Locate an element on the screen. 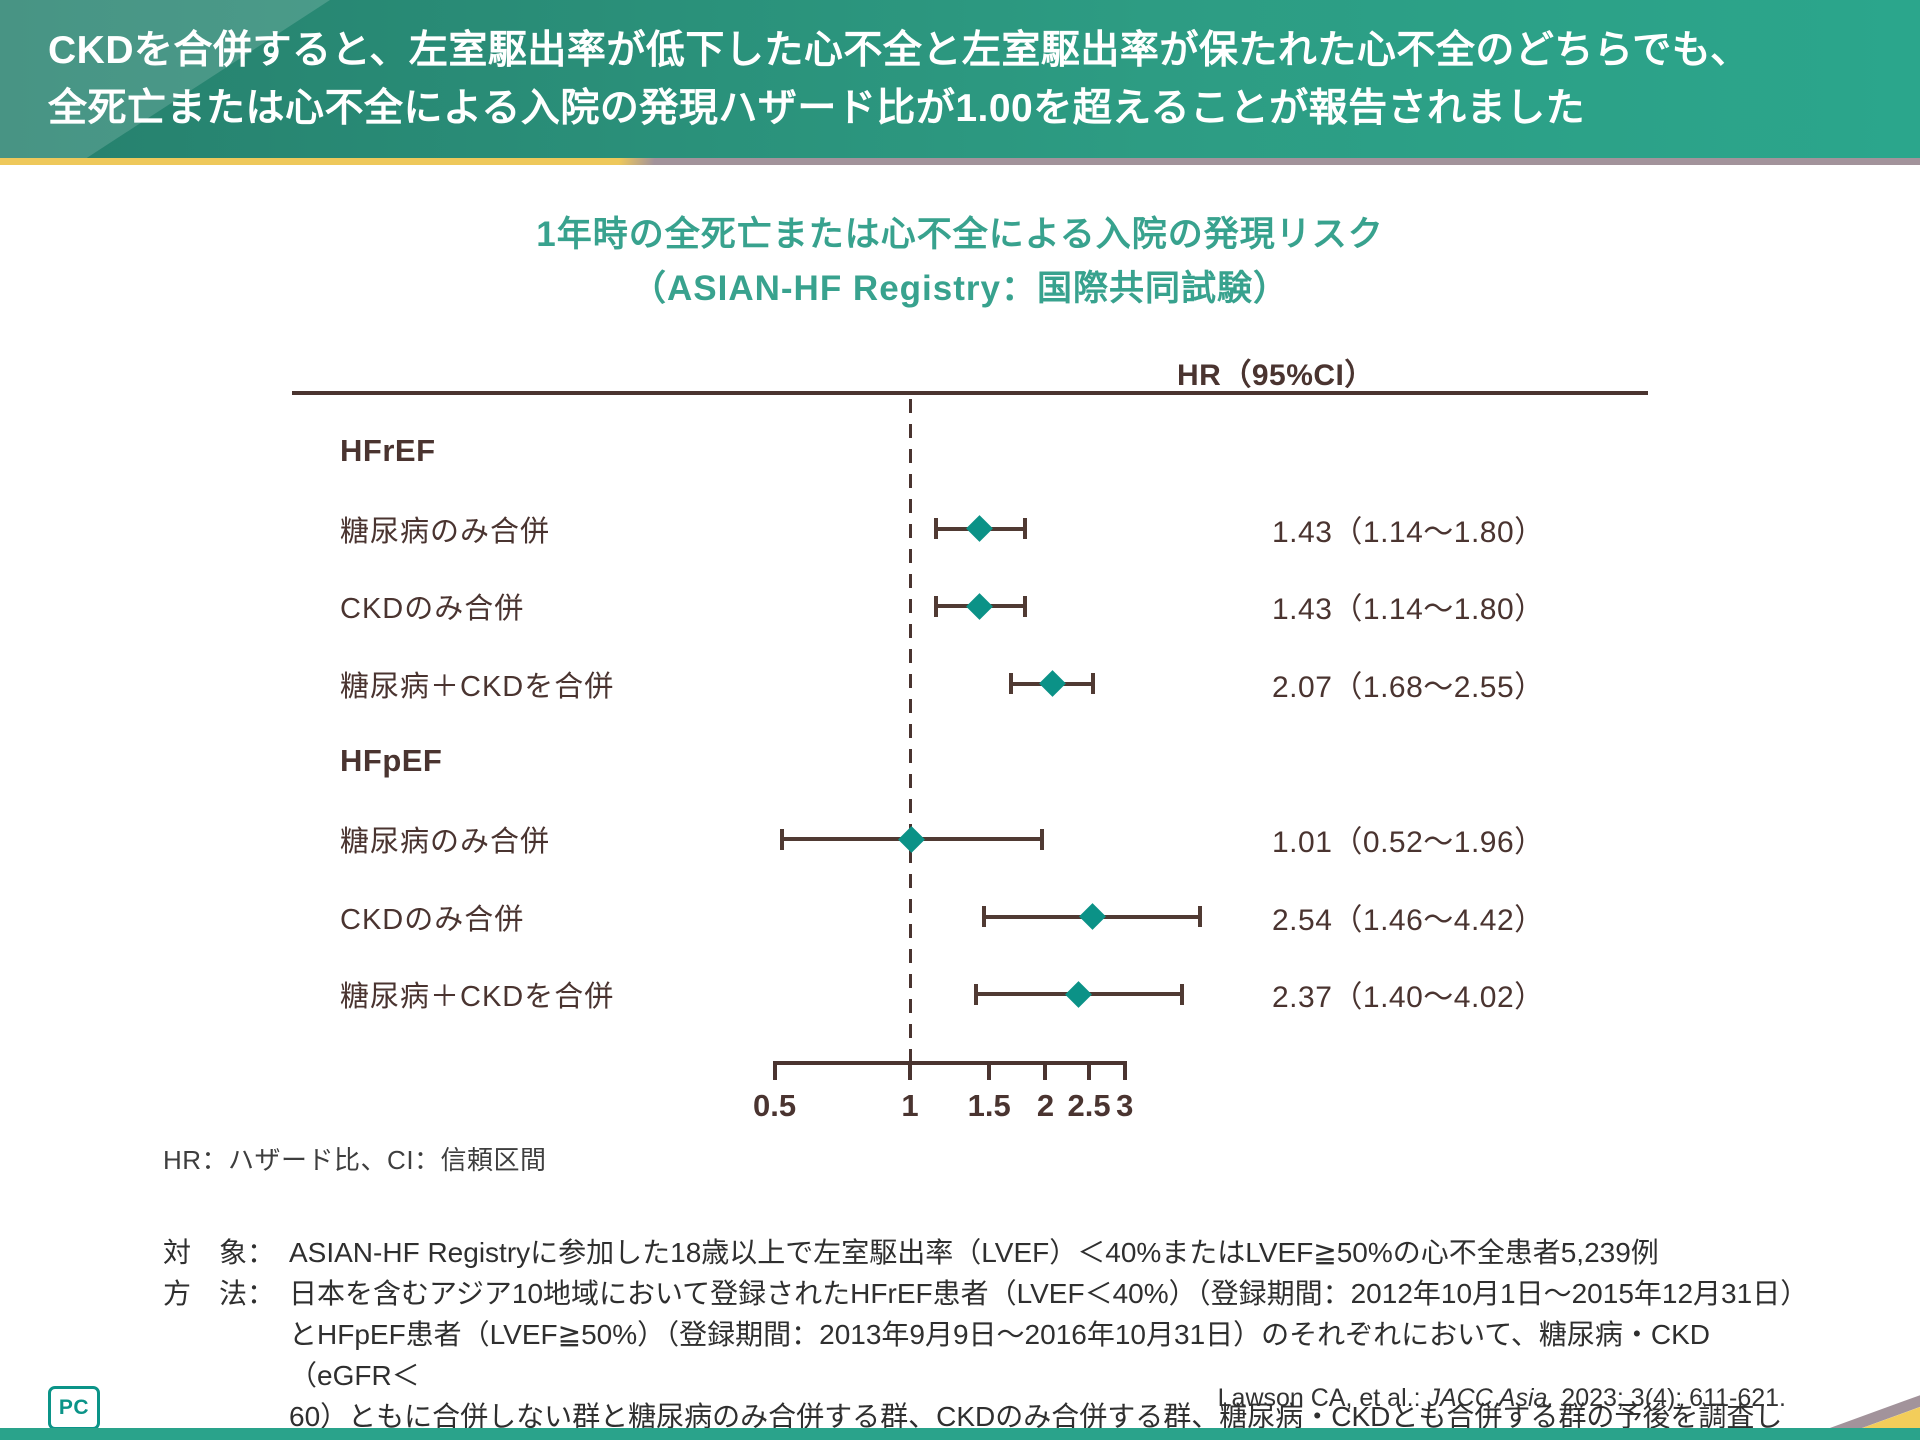 This screenshot has width=1920, height=1440. reference-line is located at coordinates (910, 730).